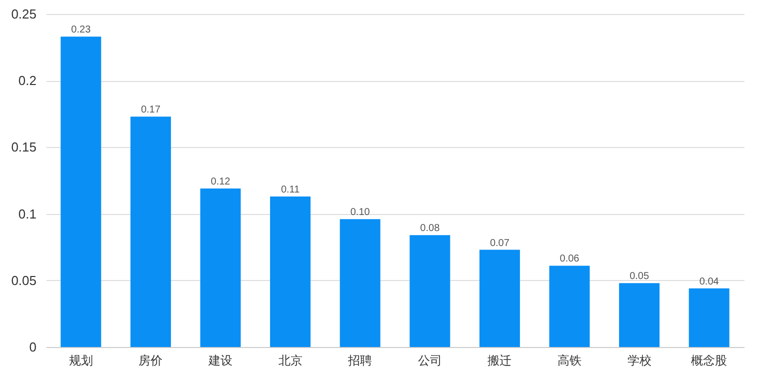  I want to click on y-tick-label: 0.05, so click(23, 280).